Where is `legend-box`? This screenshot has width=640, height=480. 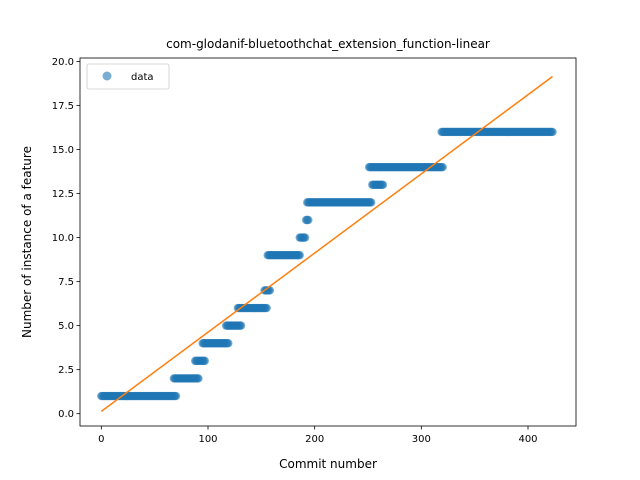 legend-box is located at coordinates (128, 76).